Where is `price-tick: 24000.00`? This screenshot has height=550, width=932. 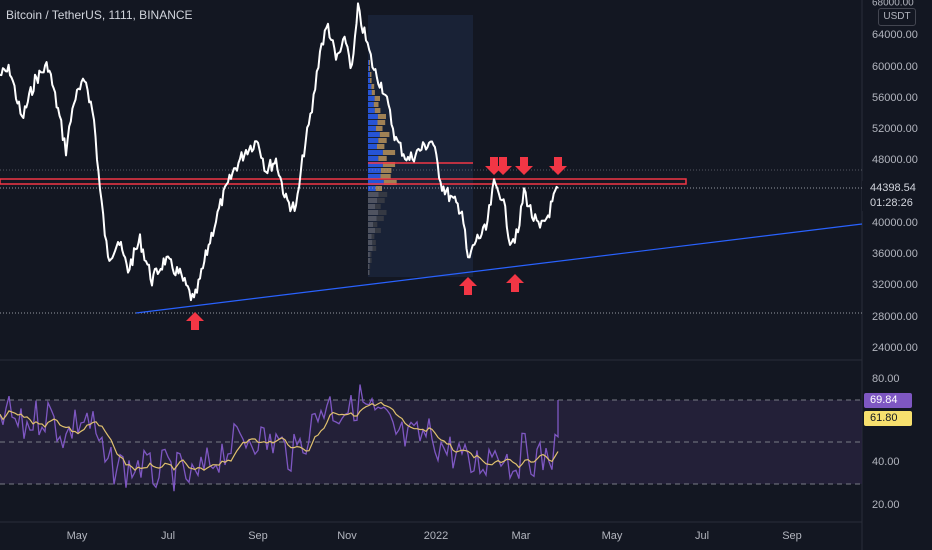
price-tick: 24000.00 is located at coordinates (895, 348).